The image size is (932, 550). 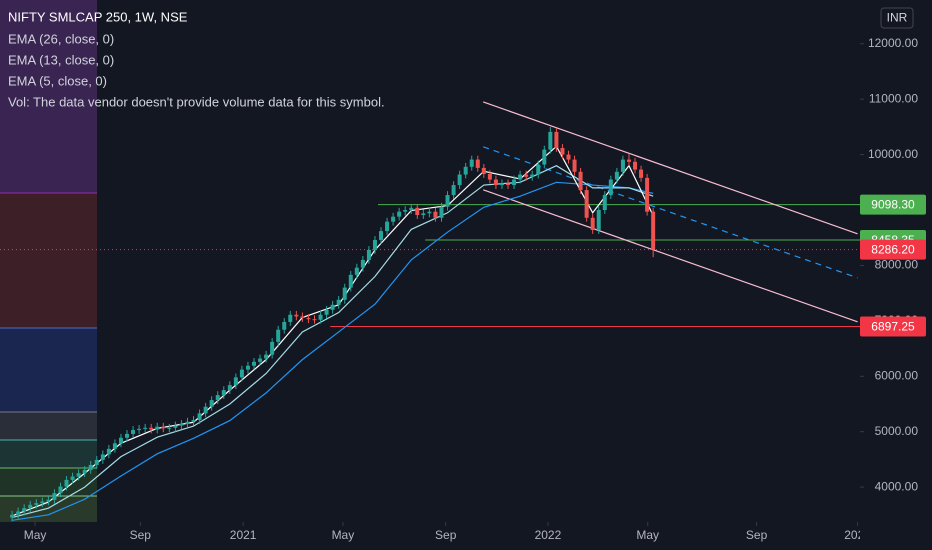 What do you see at coordinates (897, 265) in the screenshot?
I see `y-tick-label: 8000.00` at bounding box center [897, 265].